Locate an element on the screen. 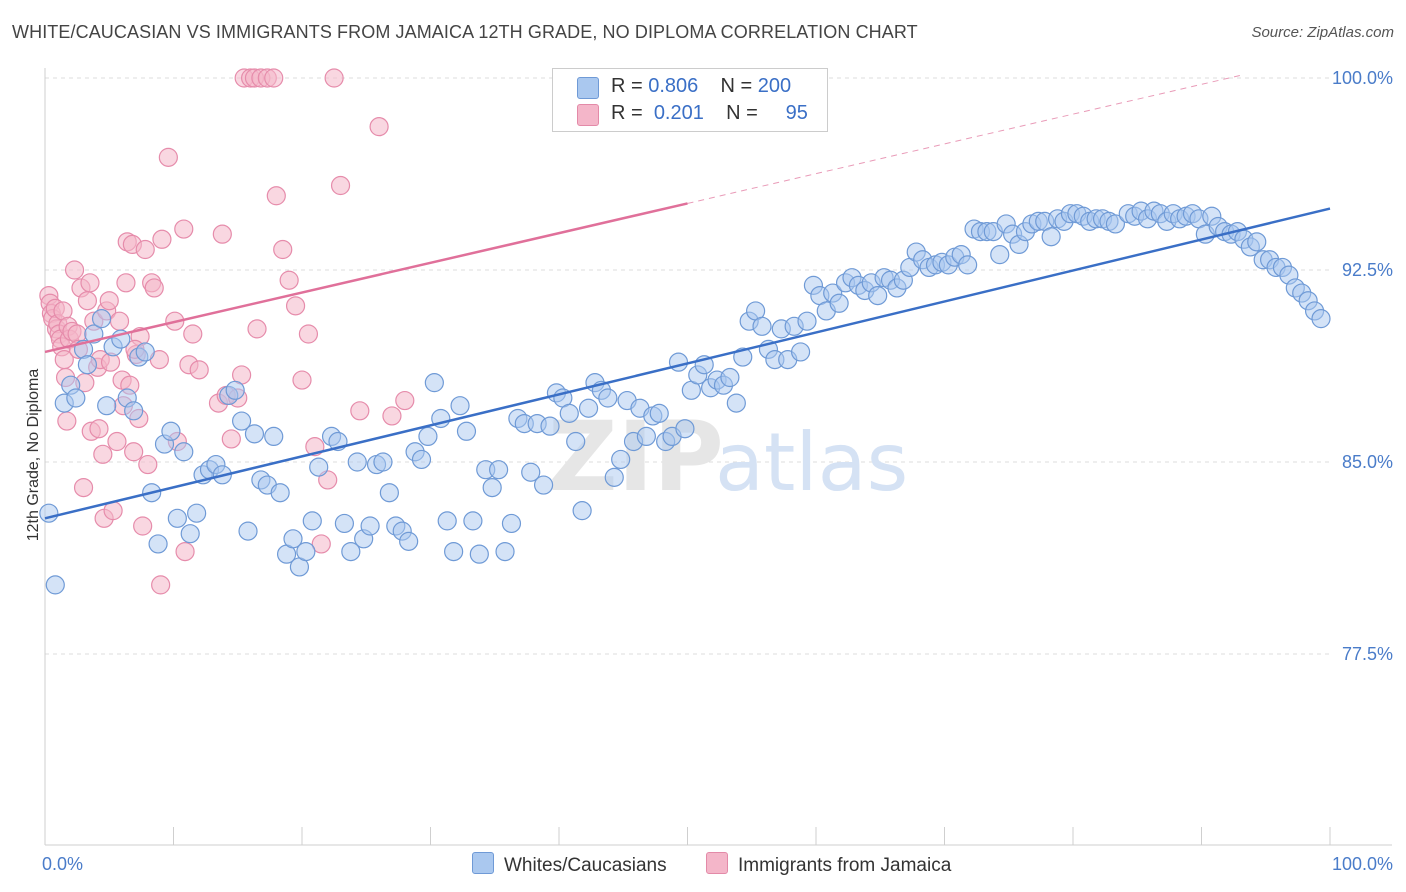 The image size is (1406, 892). bottom-legend-swatch-pink is located at coordinates (717, 863).